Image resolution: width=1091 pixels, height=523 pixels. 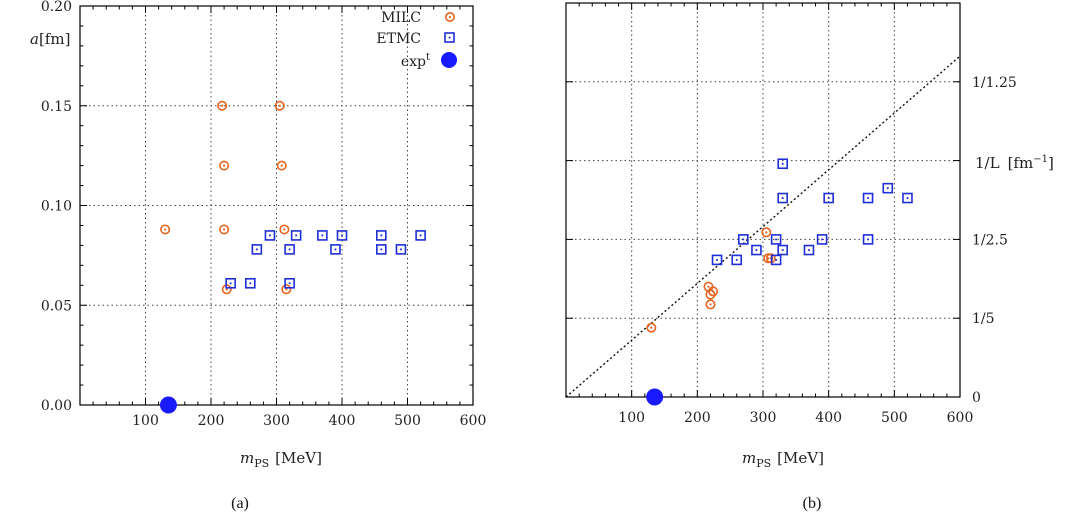 I want to click on y-tick-label: 0, so click(x=976, y=398).